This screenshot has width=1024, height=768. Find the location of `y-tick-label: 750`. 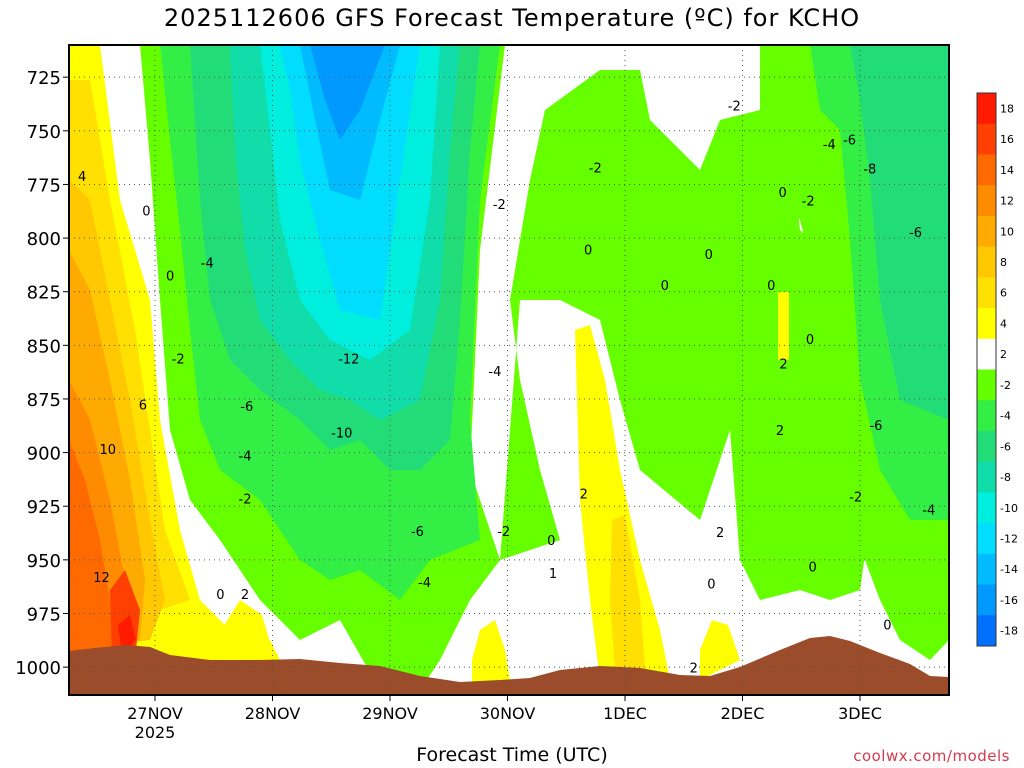

y-tick-label: 750 is located at coordinates (44, 132).